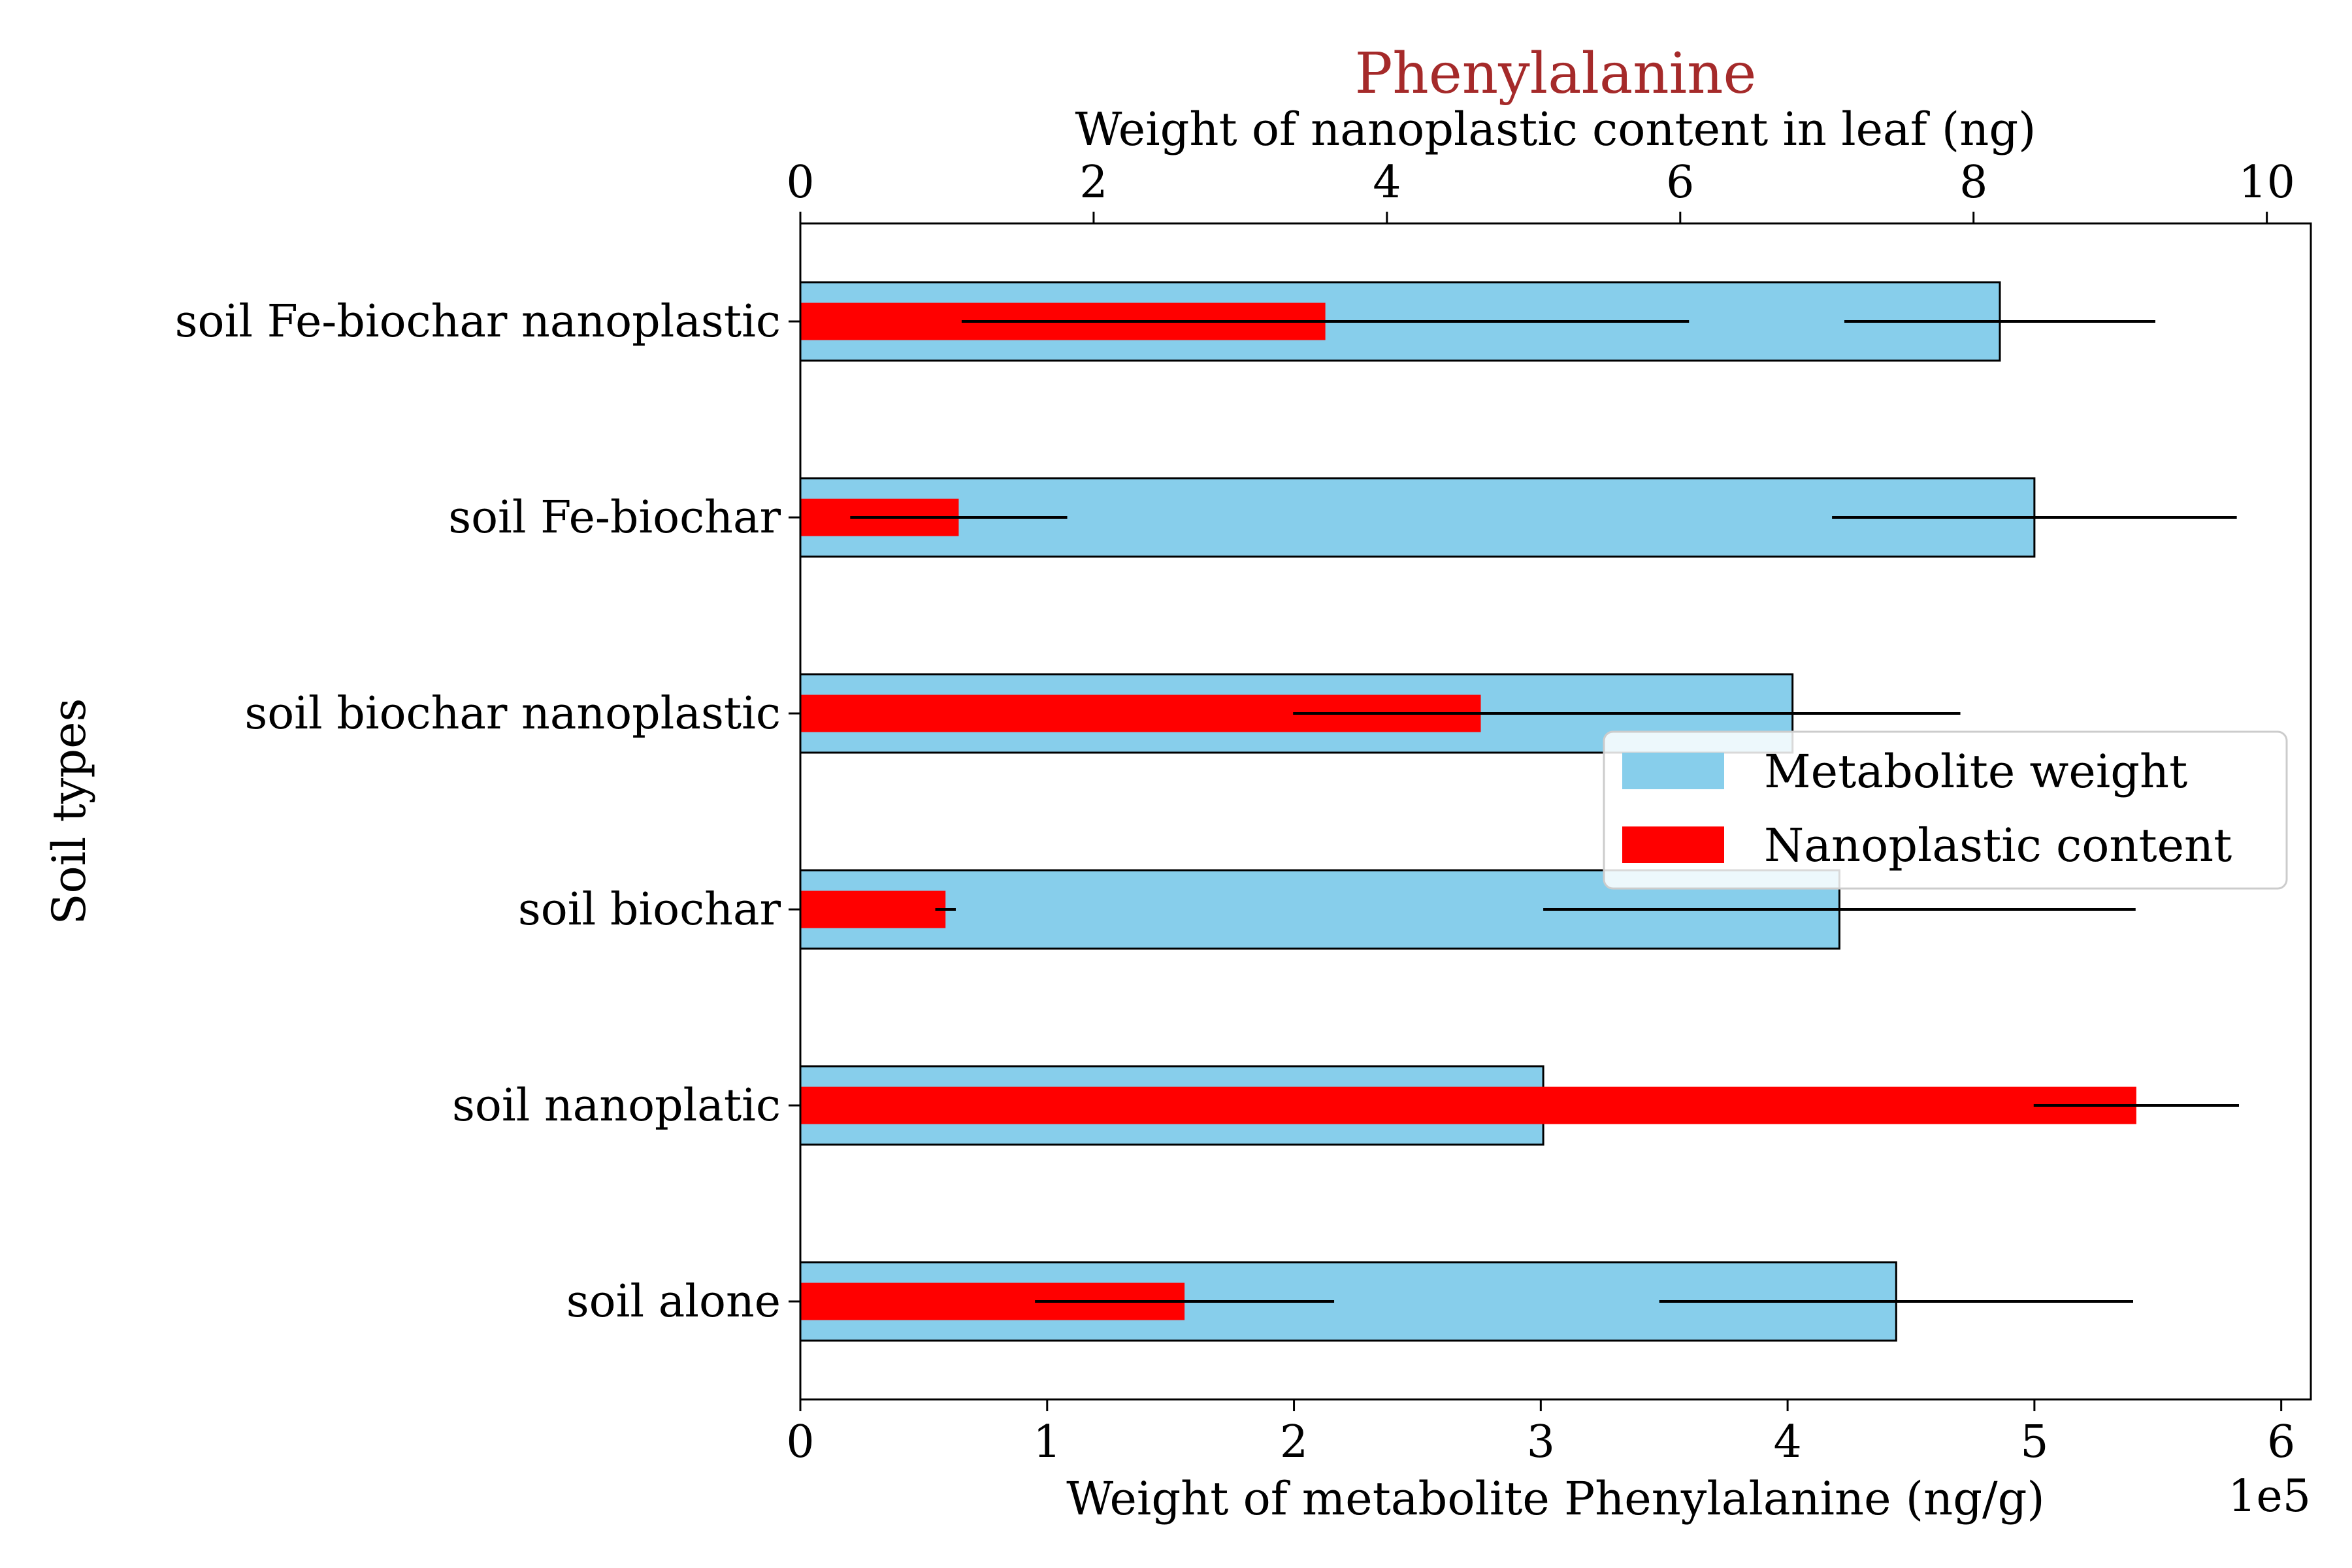 Image resolution: width=2352 pixels, height=1568 pixels. Describe the element at coordinates (1680, 182) in the screenshot. I see `top-tick-label-3: 6` at that location.